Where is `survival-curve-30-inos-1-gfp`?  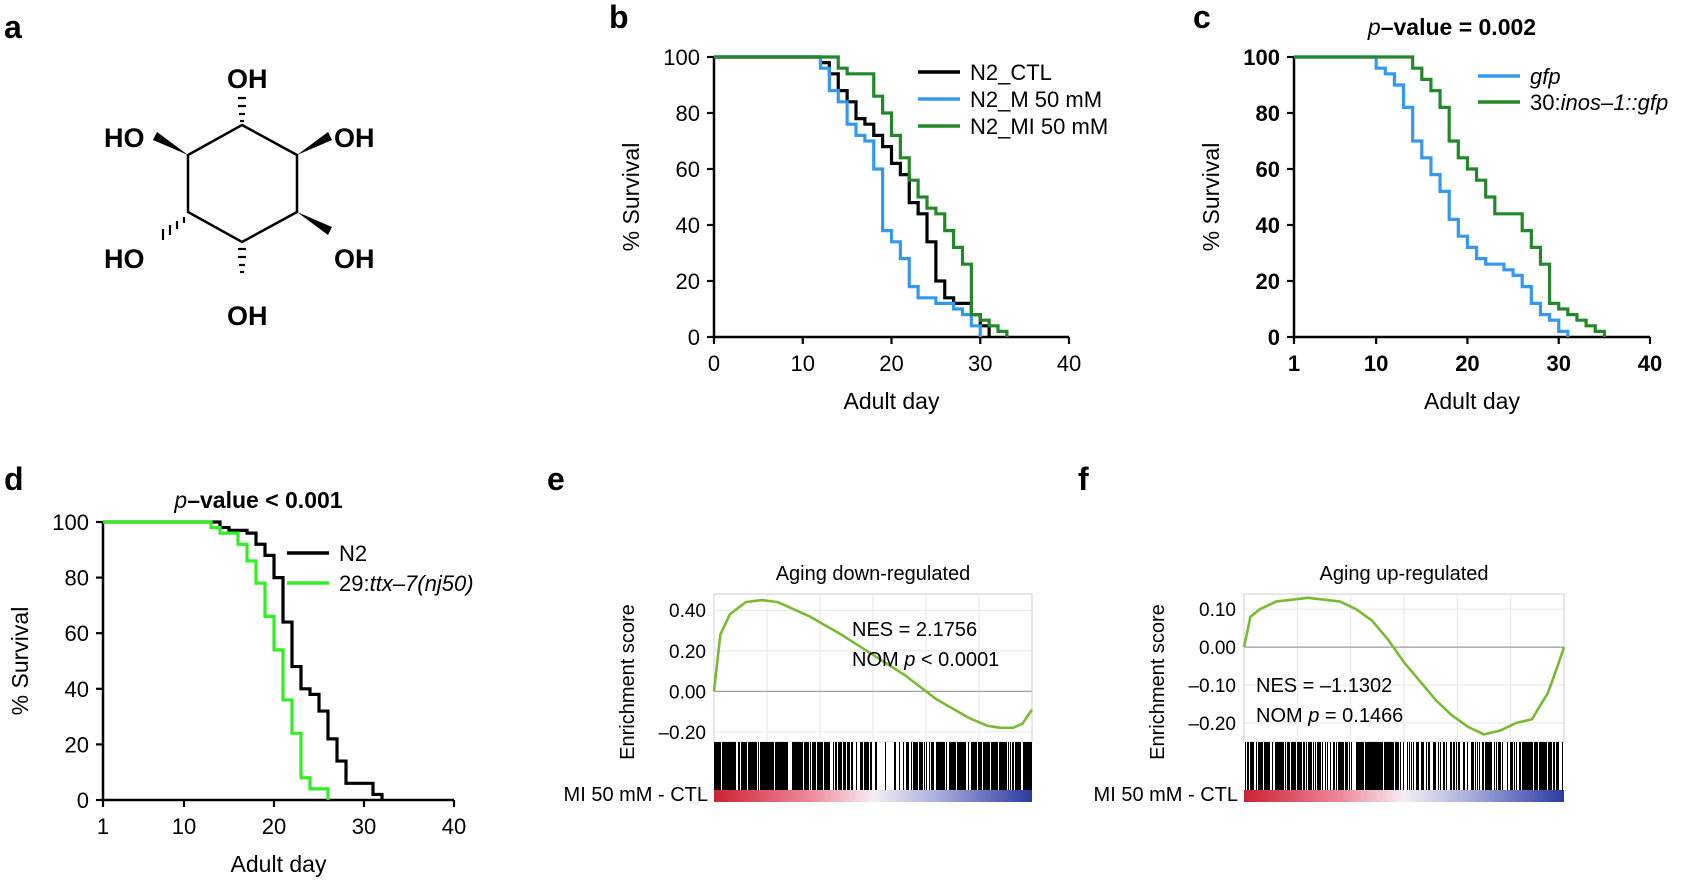
survival-curve-30-inos-1-gfp is located at coordinates (1450, 196).